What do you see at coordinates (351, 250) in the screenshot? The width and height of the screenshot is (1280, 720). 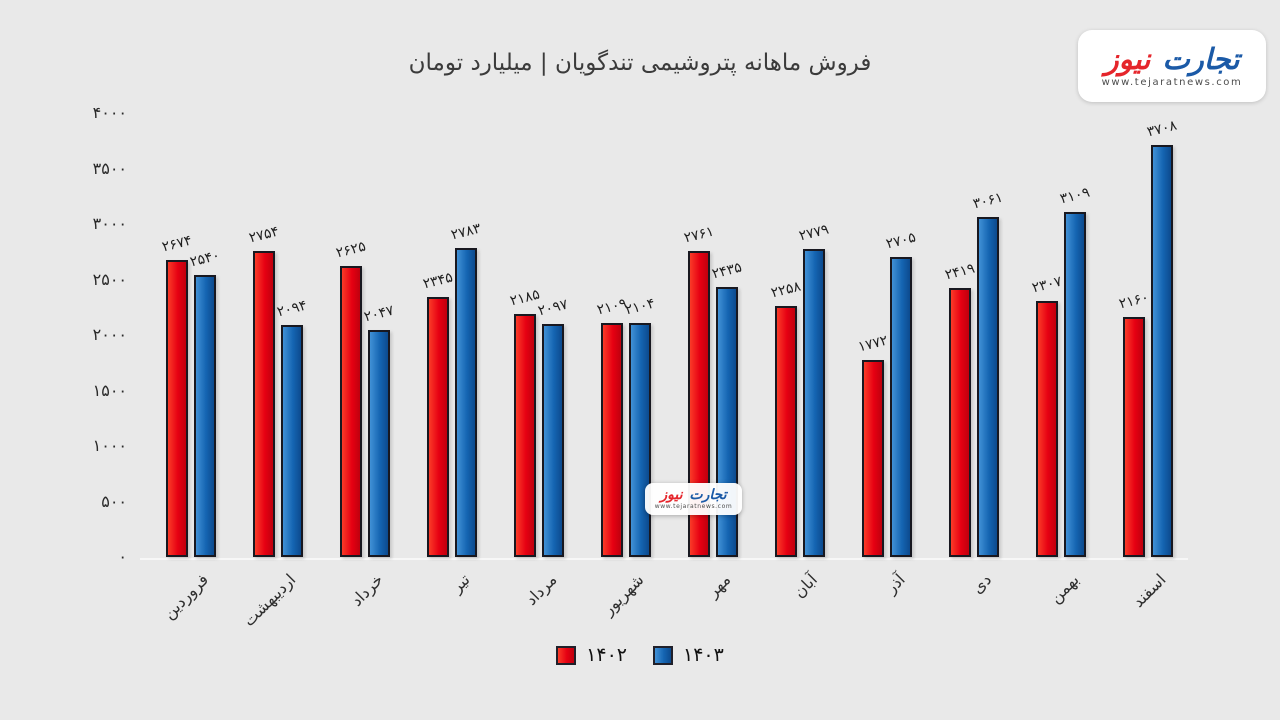 I see `bar-value-label-1402-month-3: ۲۶۲۵` at bounding box center [351, 250].